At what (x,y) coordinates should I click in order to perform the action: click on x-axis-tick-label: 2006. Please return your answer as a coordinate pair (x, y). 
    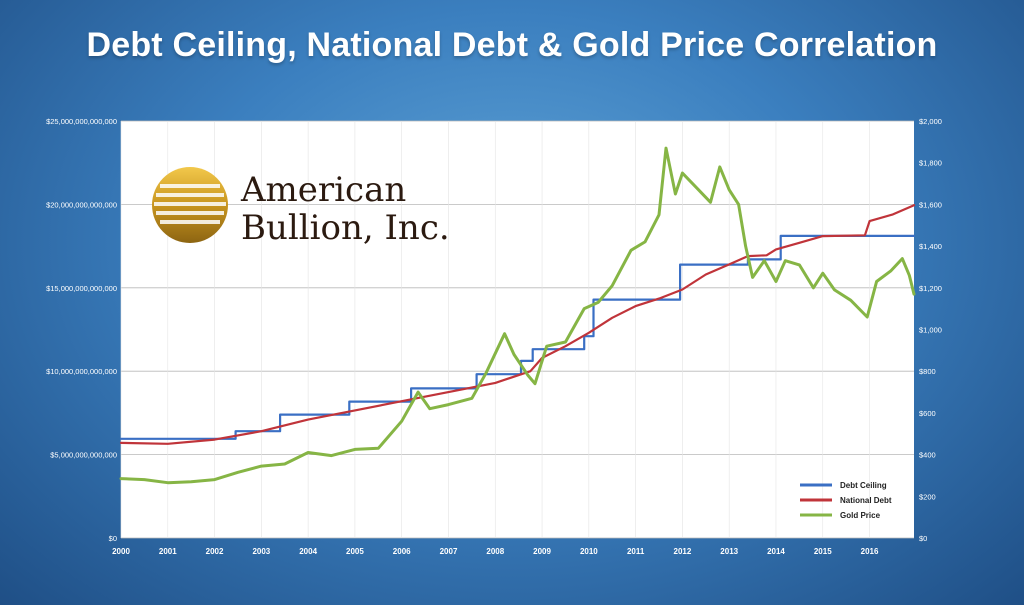
    Looking at the image, I should click on (402, 551).